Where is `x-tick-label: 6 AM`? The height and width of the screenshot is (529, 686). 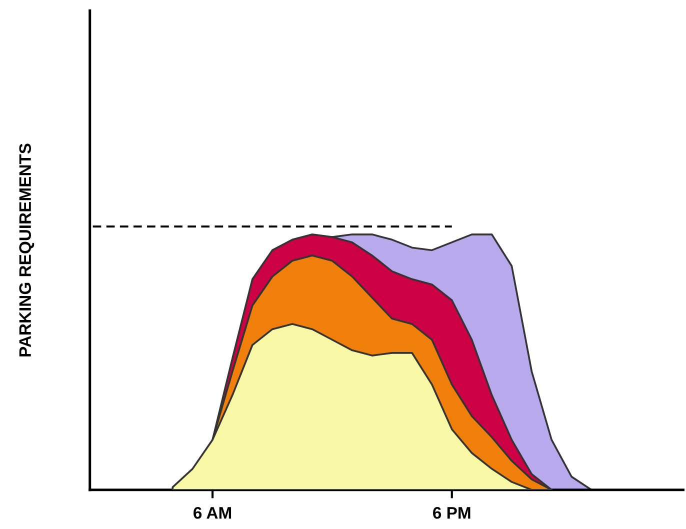
x-tick-label: 6 AM is located at coordinates (213, 512).